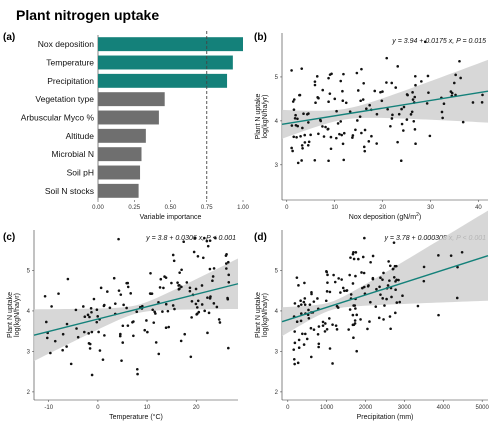 The image size is (500, 429). What do you see at coordinates (136, 309) in the screenshot?
I see `c-temperature-regression-line` at bounding box center [136, 309].